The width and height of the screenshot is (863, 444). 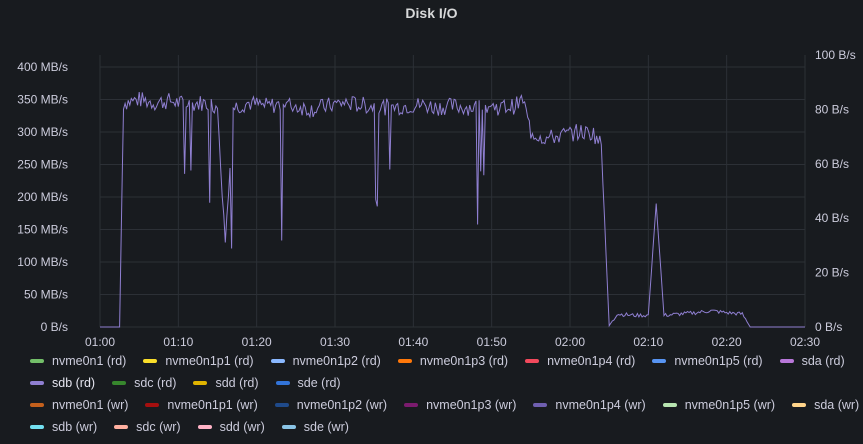 I want to click on legend-label: nvme0n1p3 (wr), so click(x=471, y=405).